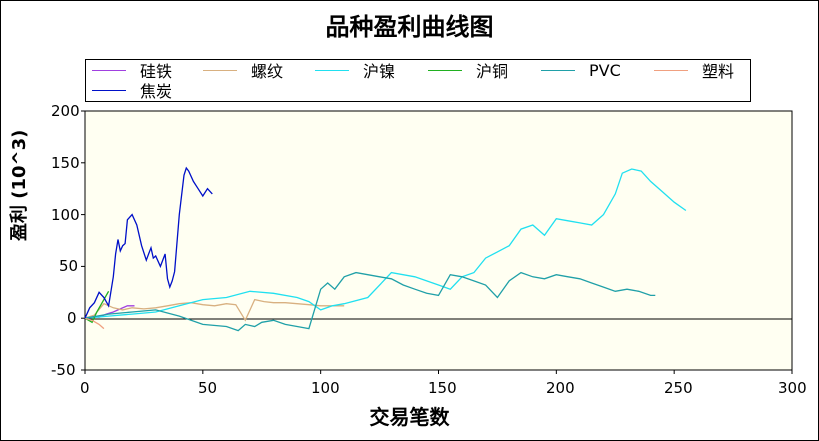  I want to click on y-tick: 200, so click(65, 111).